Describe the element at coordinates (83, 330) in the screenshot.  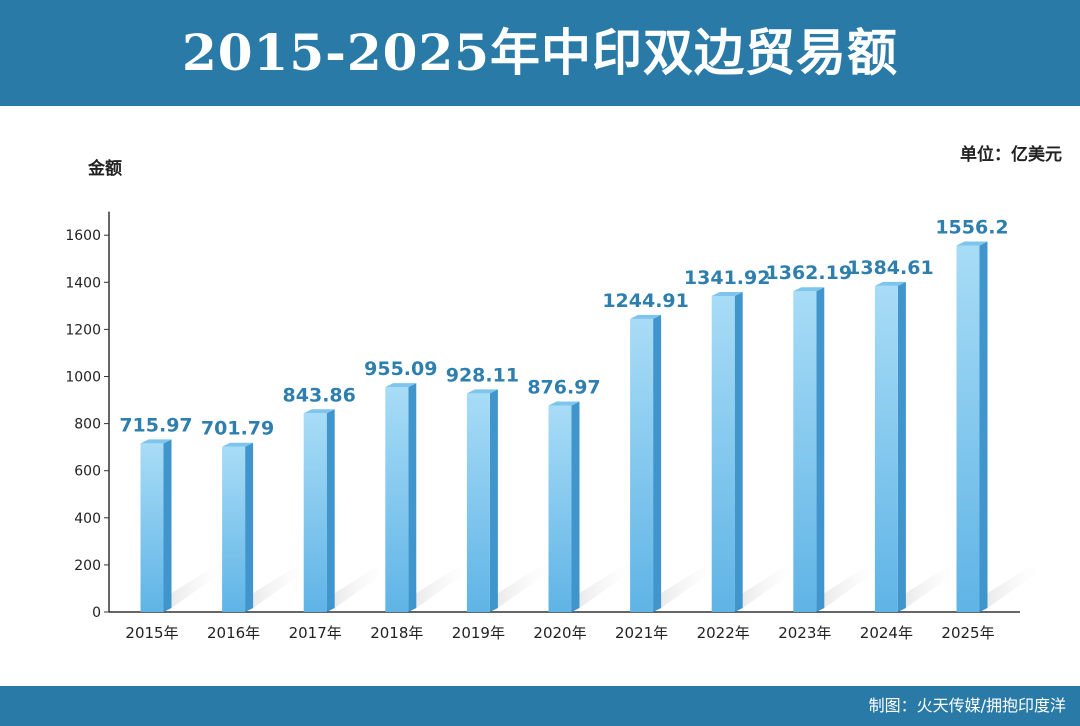
I see `y-tick-label: 1200` at that location.